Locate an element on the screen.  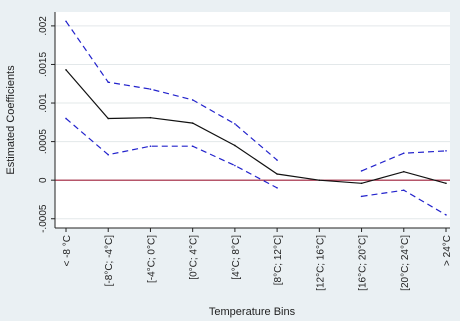
y-tick-label: -.0005 is located at coordinates (43, 218).